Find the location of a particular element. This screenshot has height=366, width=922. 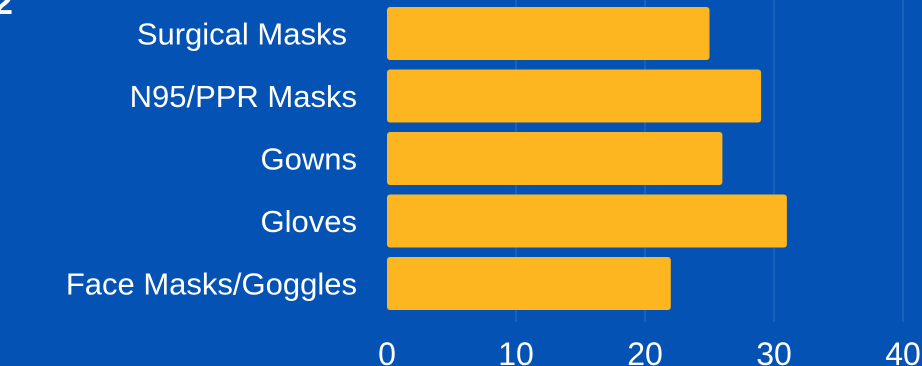

x-tick-label: 0 is located at coordinates (387, 351).